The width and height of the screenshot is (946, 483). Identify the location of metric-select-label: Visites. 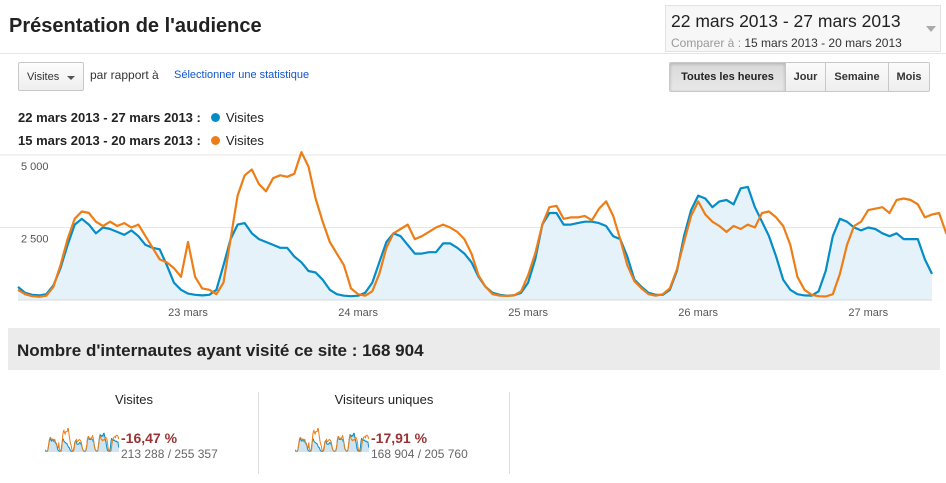
(43, 77).